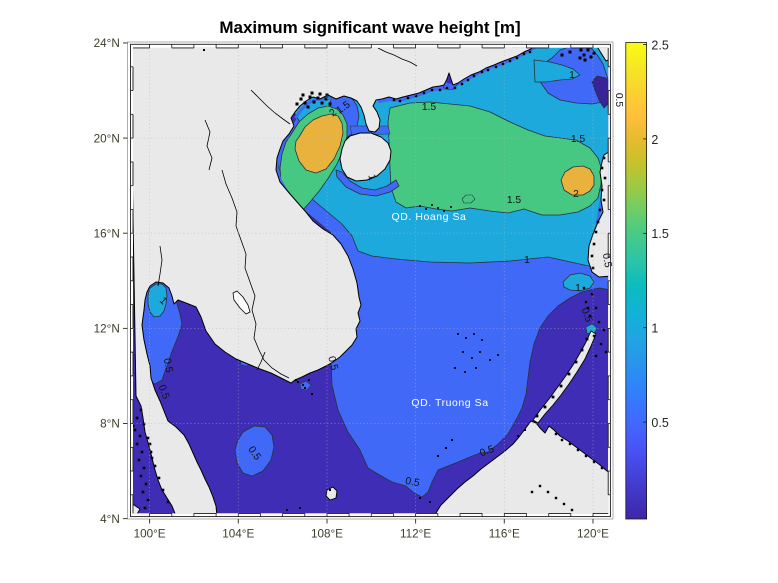  Describe the element at coordinates (110, 424) in the screenshot. I see `svg-text: 8°N` at that location.